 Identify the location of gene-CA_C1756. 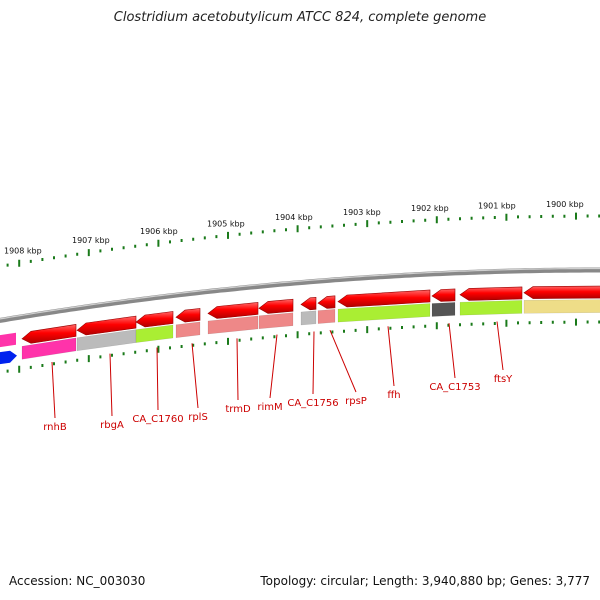
(308, 303).